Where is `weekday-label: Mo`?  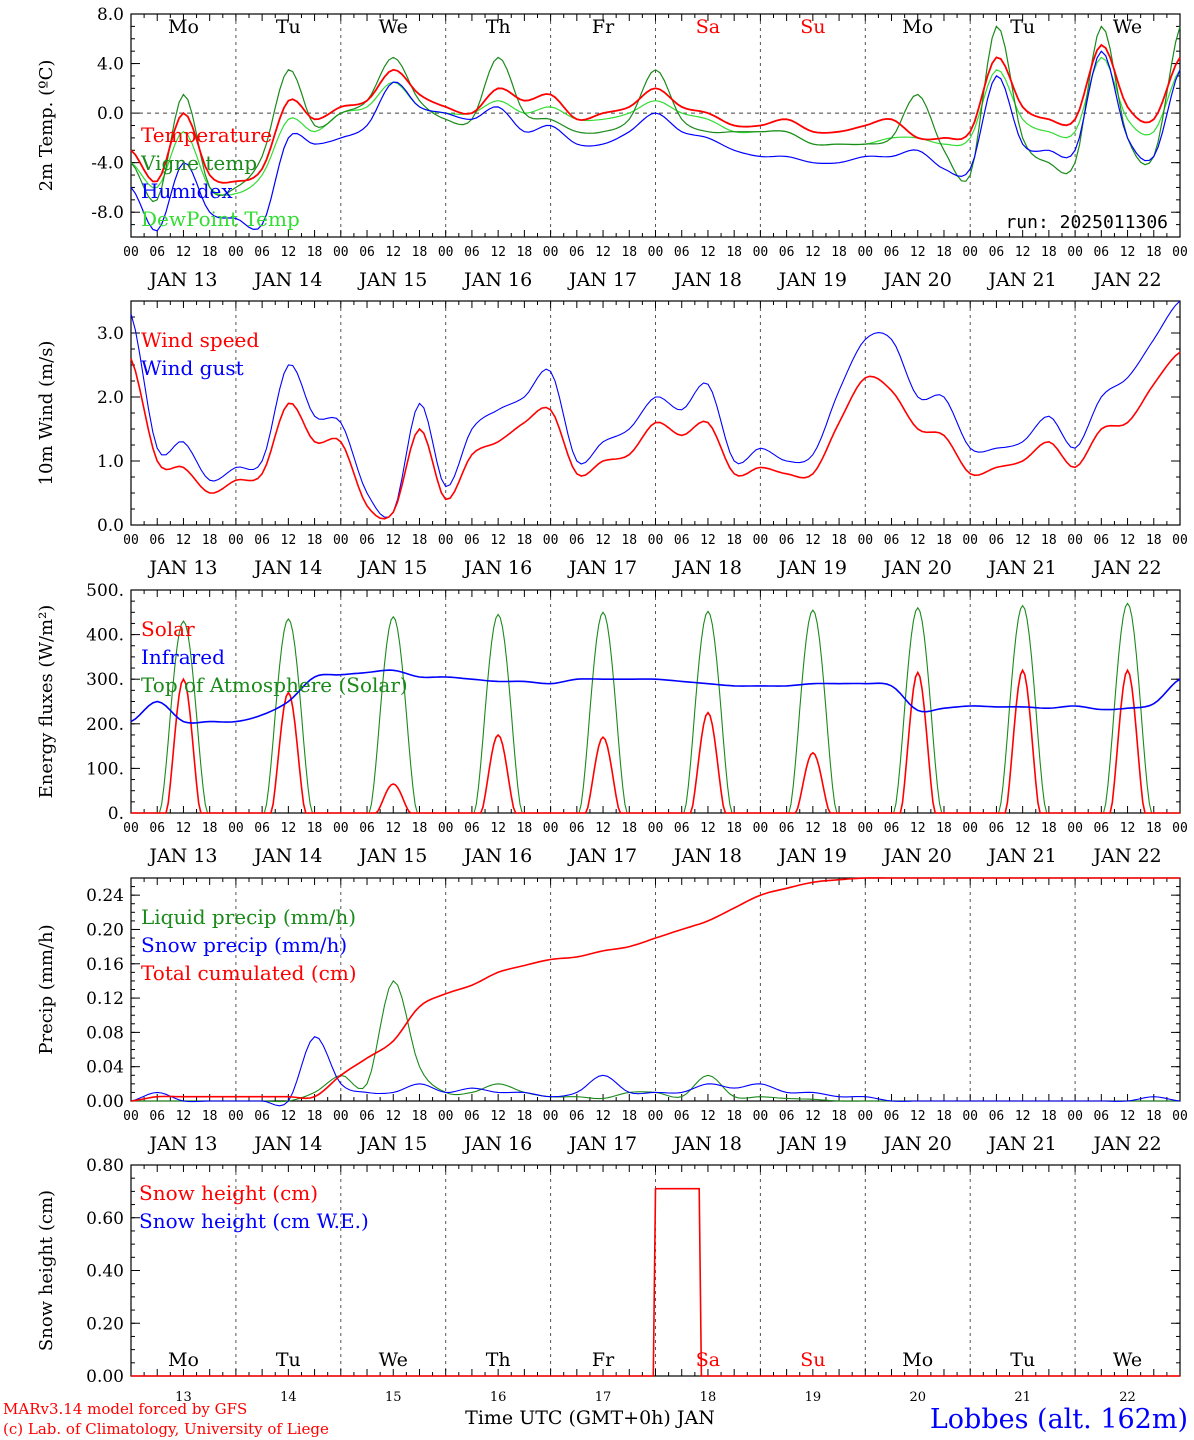 weekday-label: Mo is located at coordinates (183, 27).